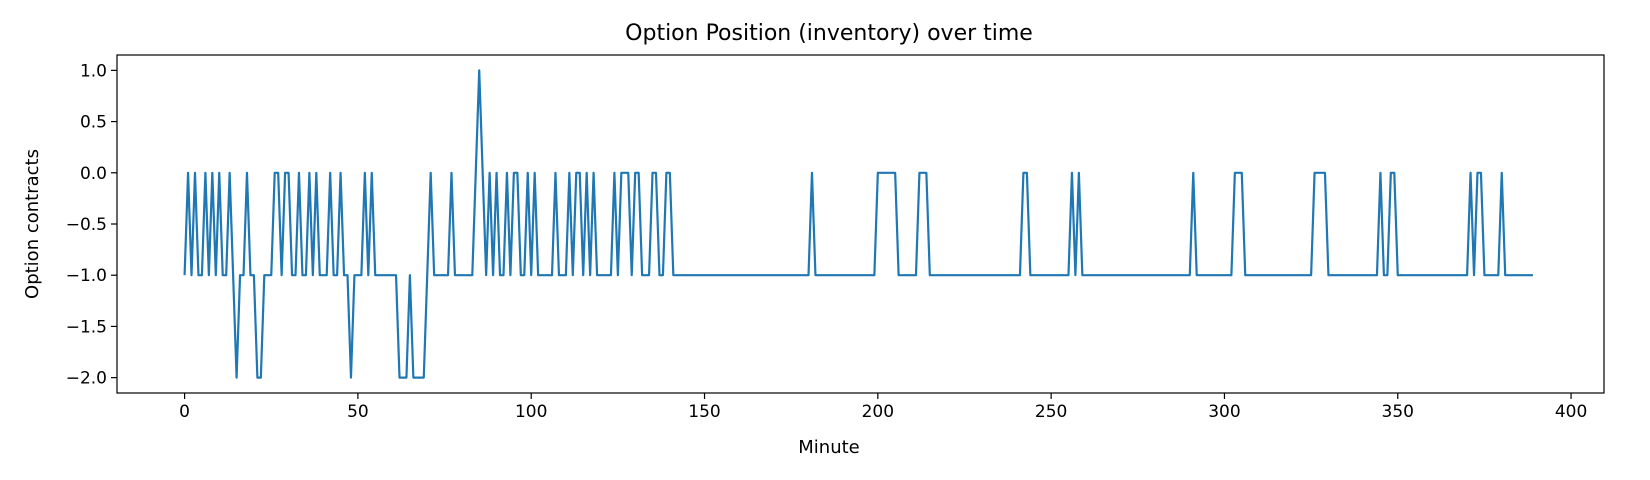 This screenshot has height=480, width=1650. Describe the element at coordinates (86, 327) in the screenshot. I see `y-tick-label: −1.5` at that location.